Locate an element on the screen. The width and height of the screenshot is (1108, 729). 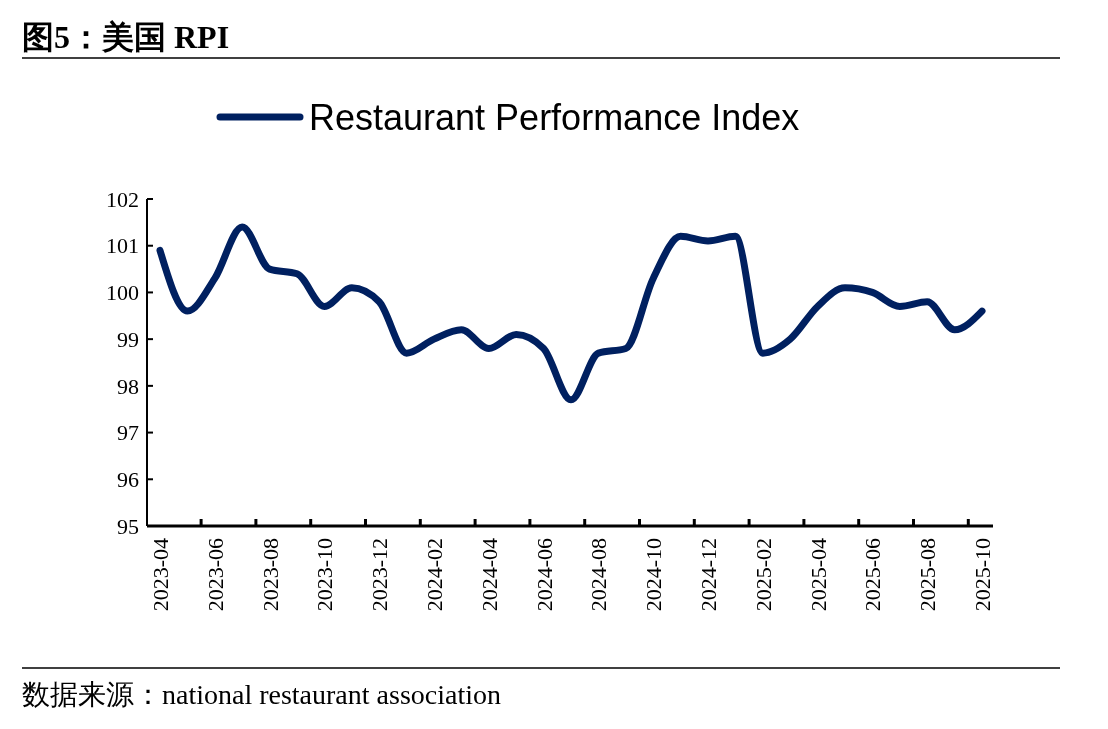
x-tick-label: 2025-02 is located at coordinates (763, 575).